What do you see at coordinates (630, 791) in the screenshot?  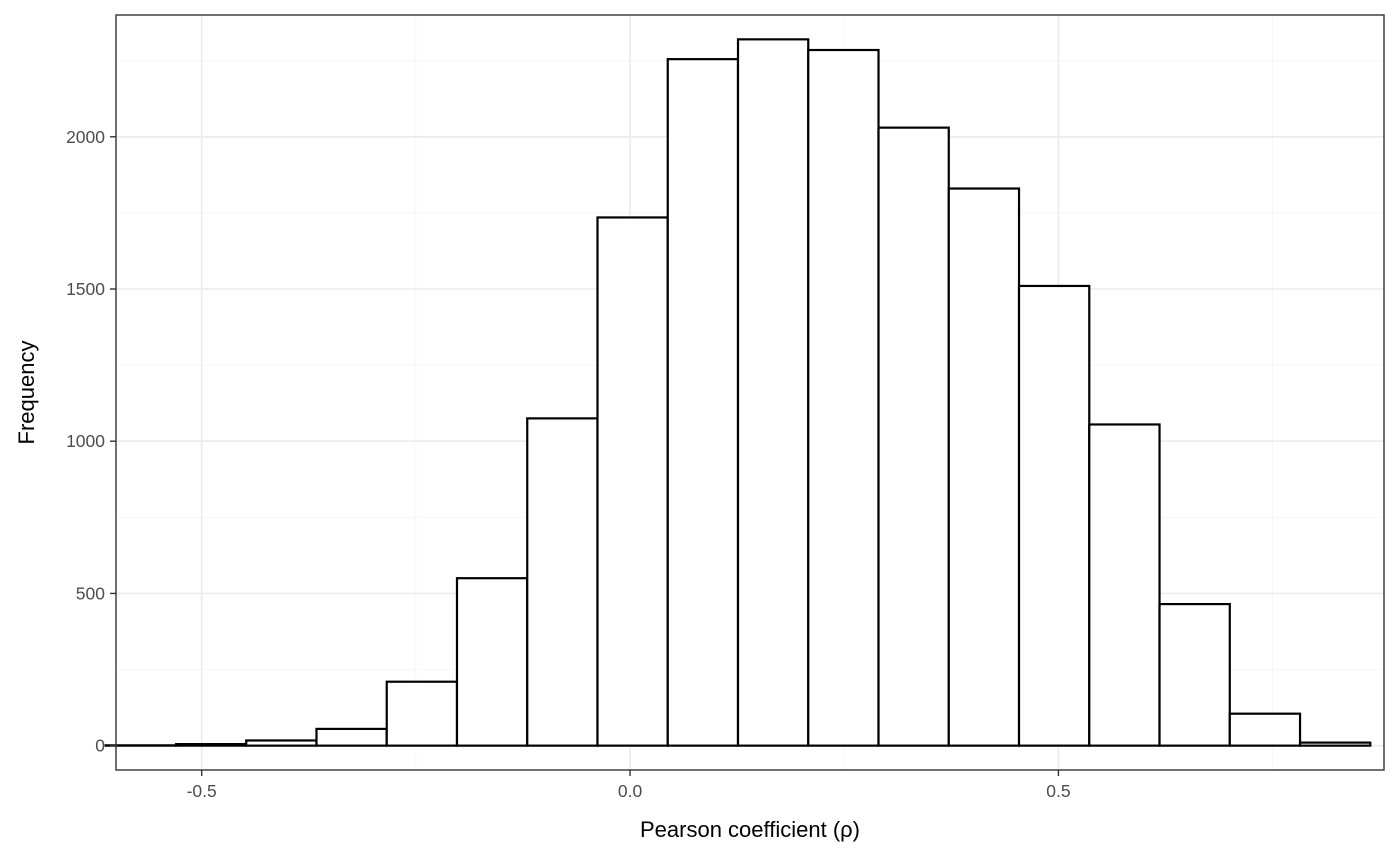 I see `x-tick-label: 0.0` at bounding box center [630, 791].